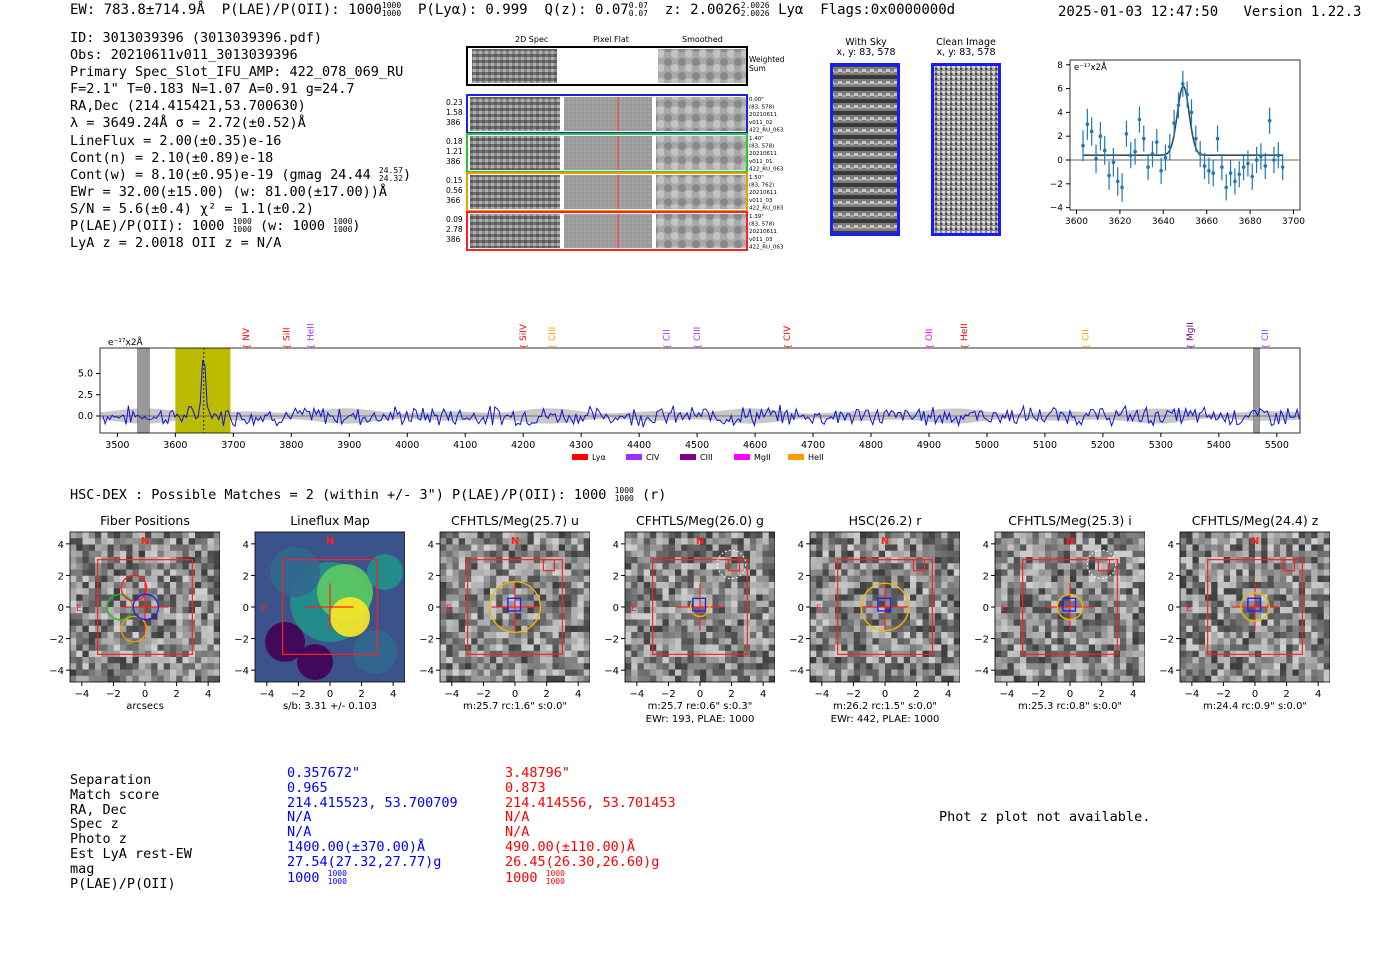 The image size is (1400, 953). Describe the element at coordinates (1070, 607) in the screenshot. I see `aperture-circle` at that location.